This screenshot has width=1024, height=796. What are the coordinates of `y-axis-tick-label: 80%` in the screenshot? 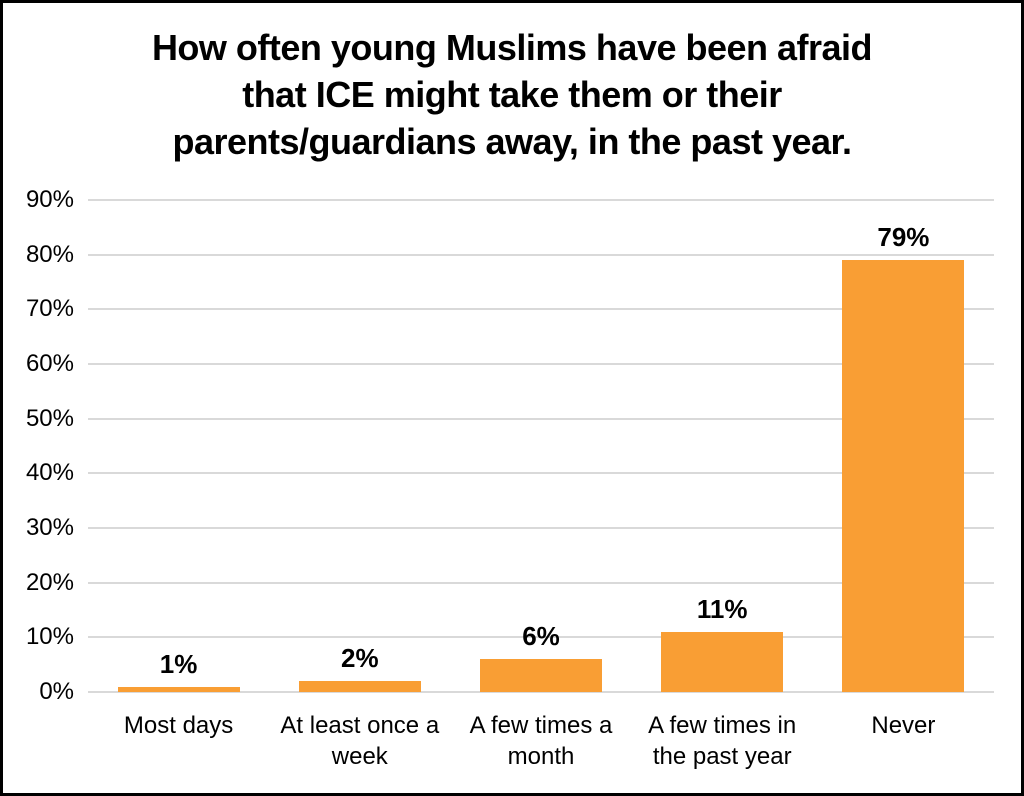 It's located at (49, 254).